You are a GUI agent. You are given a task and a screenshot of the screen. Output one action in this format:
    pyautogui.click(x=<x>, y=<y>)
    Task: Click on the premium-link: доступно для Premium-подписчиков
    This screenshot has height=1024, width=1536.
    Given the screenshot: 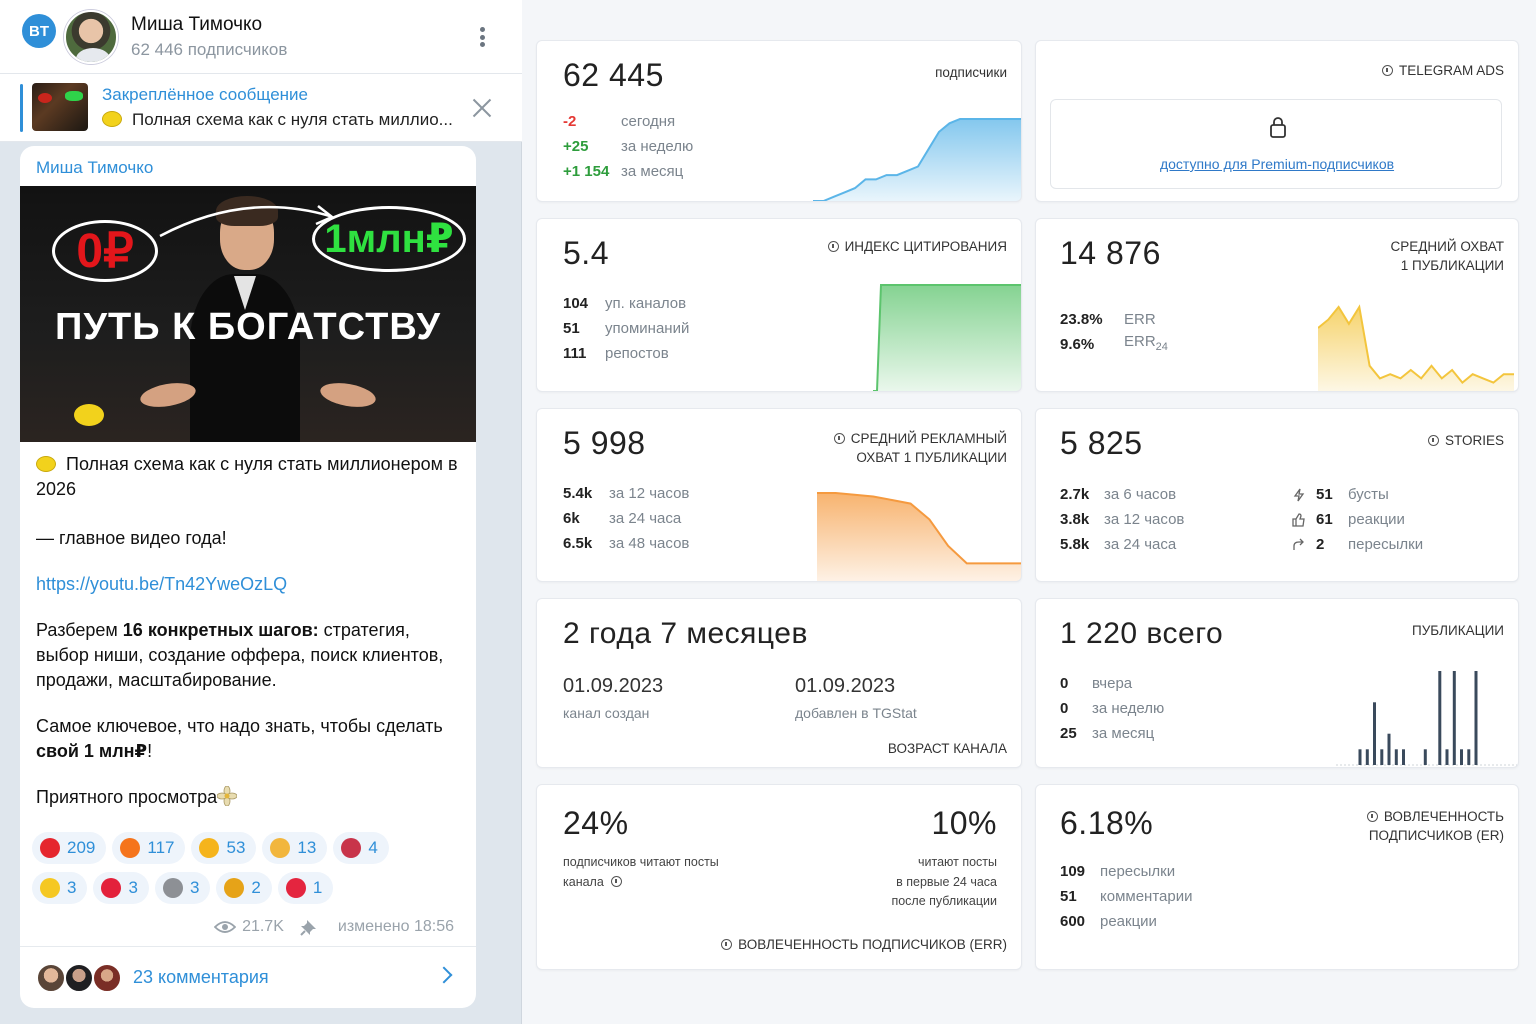 What is the action you would take?
    pyautogui.click(x=1277, y=164)
    